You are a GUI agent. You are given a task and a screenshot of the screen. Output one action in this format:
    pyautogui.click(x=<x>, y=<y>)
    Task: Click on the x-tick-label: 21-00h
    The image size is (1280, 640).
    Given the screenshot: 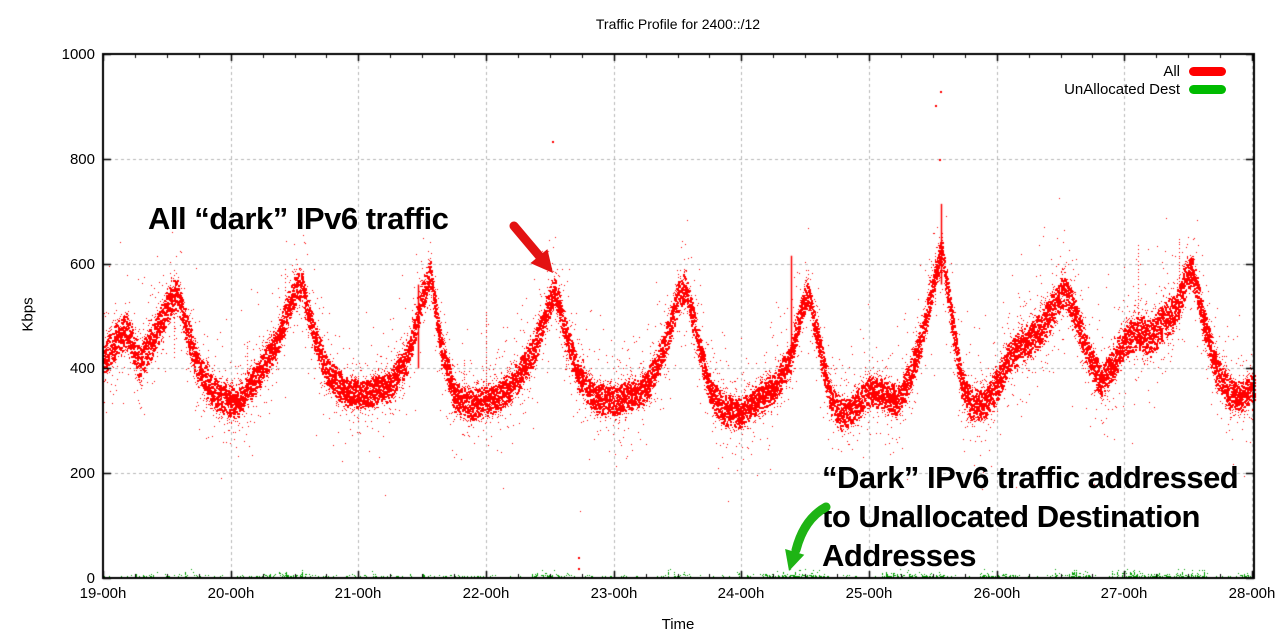 What is the action you would take?
    pyautogui.click(x=358, y=593)
    